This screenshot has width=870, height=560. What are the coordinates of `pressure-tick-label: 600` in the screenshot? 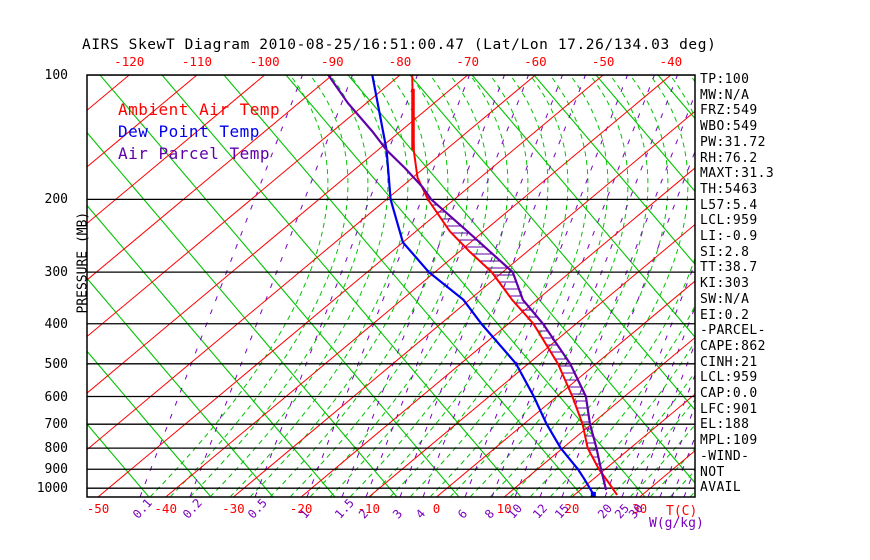 It's located at (56, 397).